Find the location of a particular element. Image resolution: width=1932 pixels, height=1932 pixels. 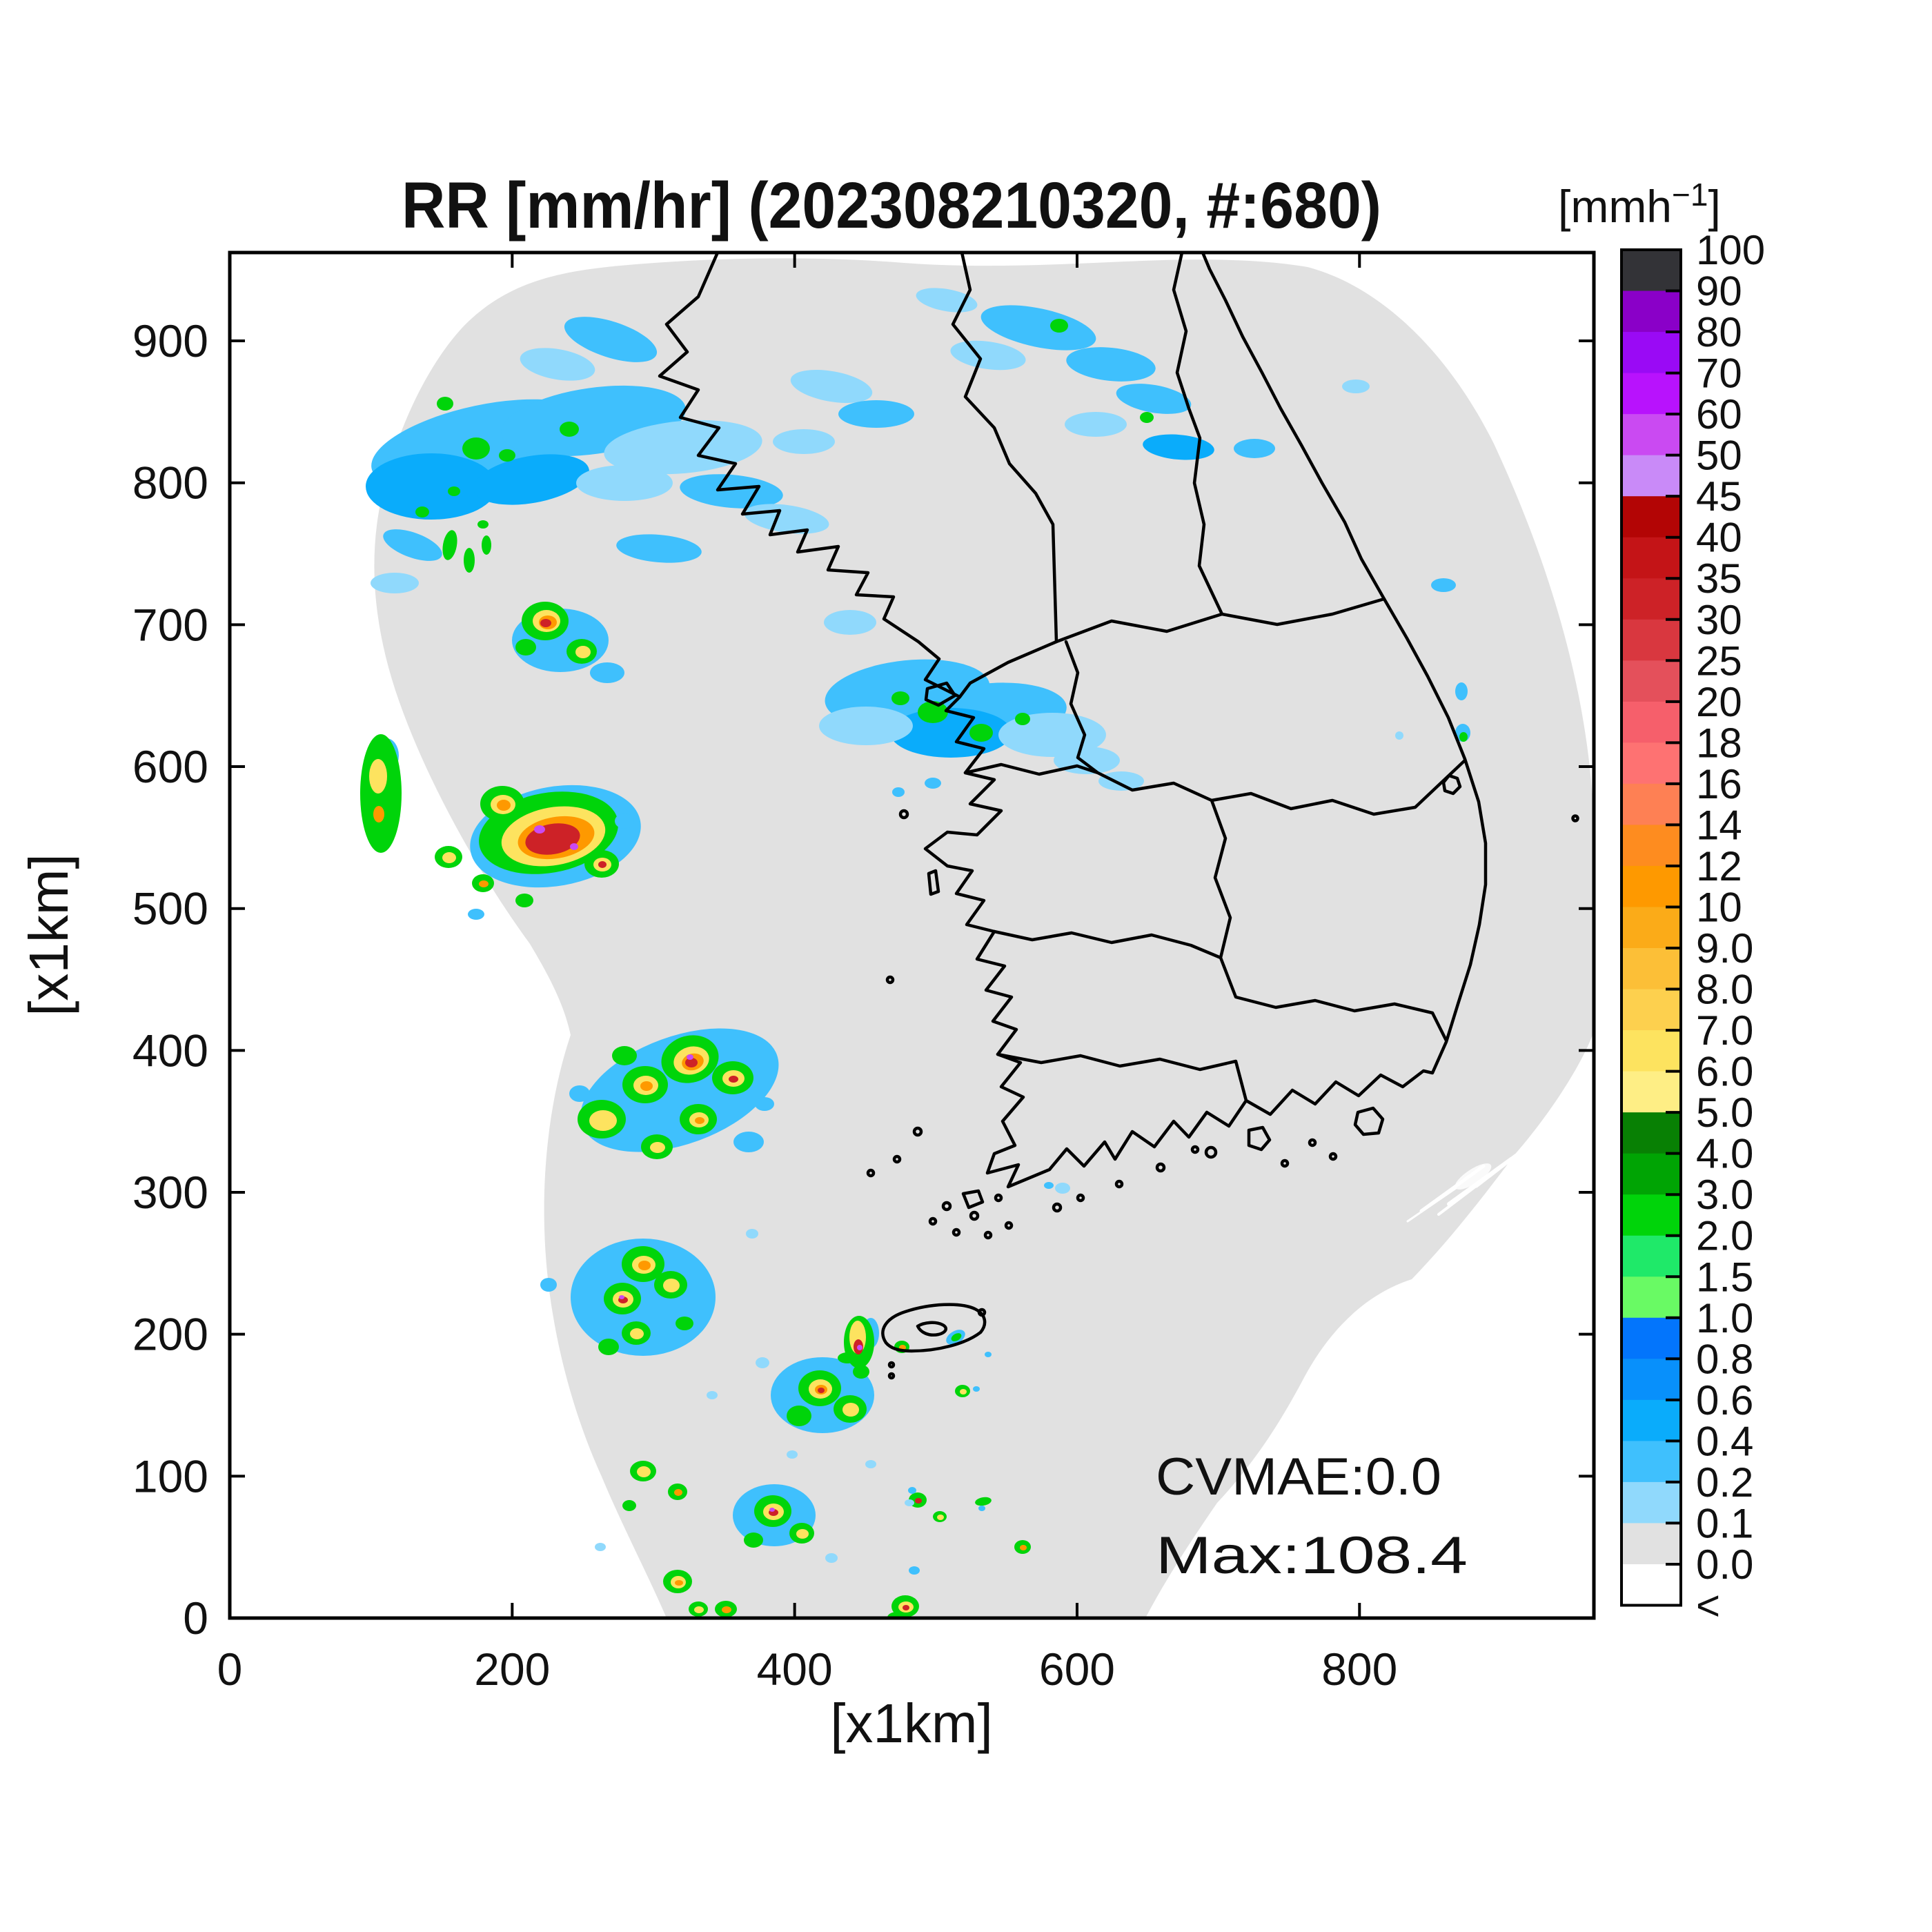

colorbar-tick-label: 70 is located at coordinates (1719, 374).